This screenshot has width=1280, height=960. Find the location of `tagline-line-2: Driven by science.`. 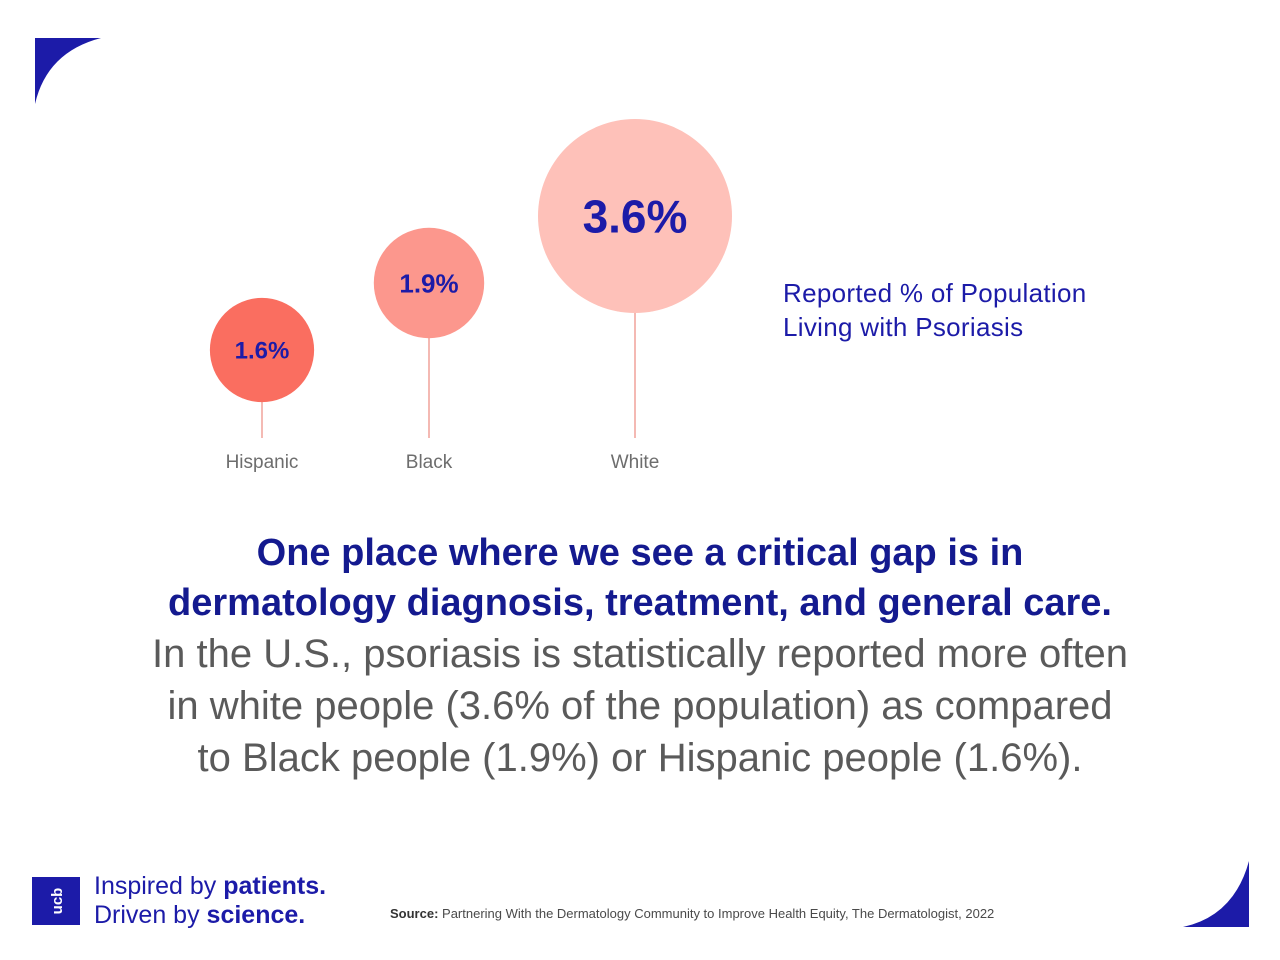

tagline-line-2: Driven by science. is located at coordinates (210, 915).